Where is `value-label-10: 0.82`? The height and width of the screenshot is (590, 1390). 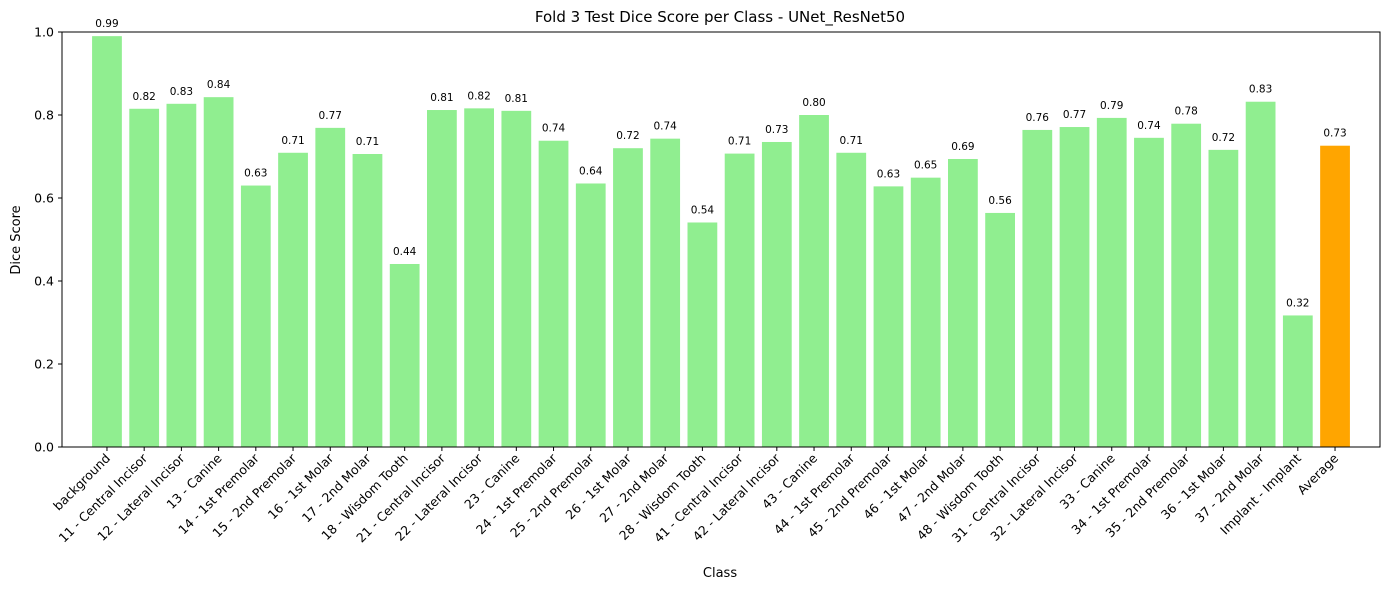
value-label-10: 0.82 is located at coordinates (478, 96).